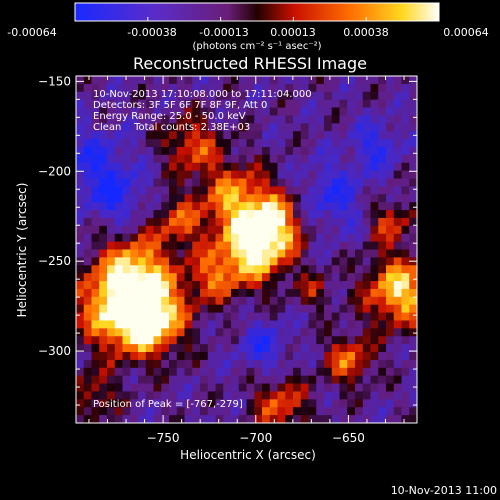 Image resolution: width=500 pixels, height=500 pixels. I want to click on colorbar-tick-label: 0.00013, so click(293, 32).